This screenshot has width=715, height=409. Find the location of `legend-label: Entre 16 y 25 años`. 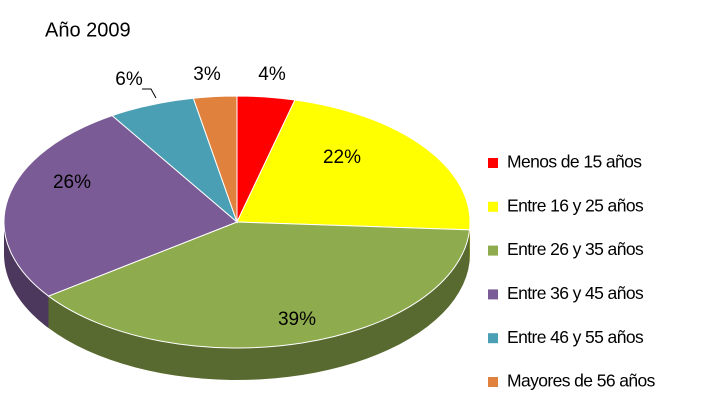

legend-label: Entre 16 y 25 años is located at coordinates (575, 205).